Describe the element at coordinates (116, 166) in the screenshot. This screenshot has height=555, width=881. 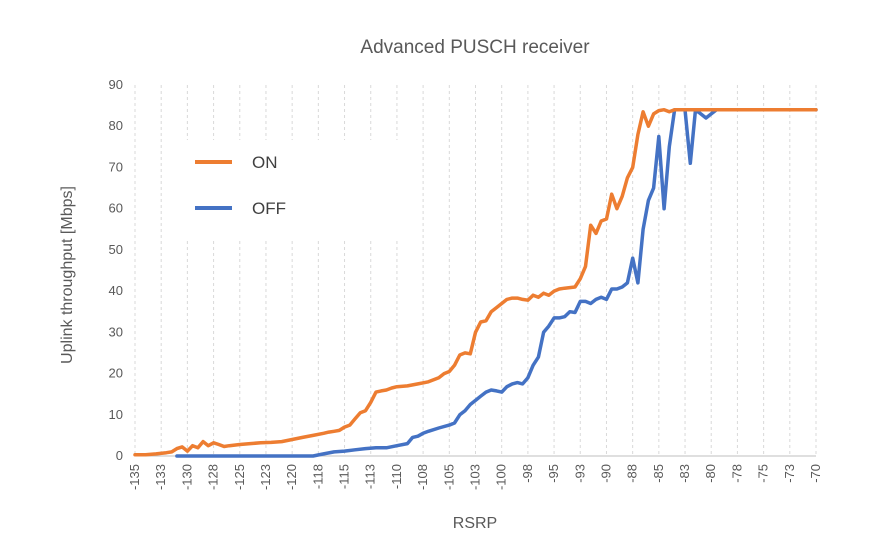
I see `y-tick-label: 70` at that location.